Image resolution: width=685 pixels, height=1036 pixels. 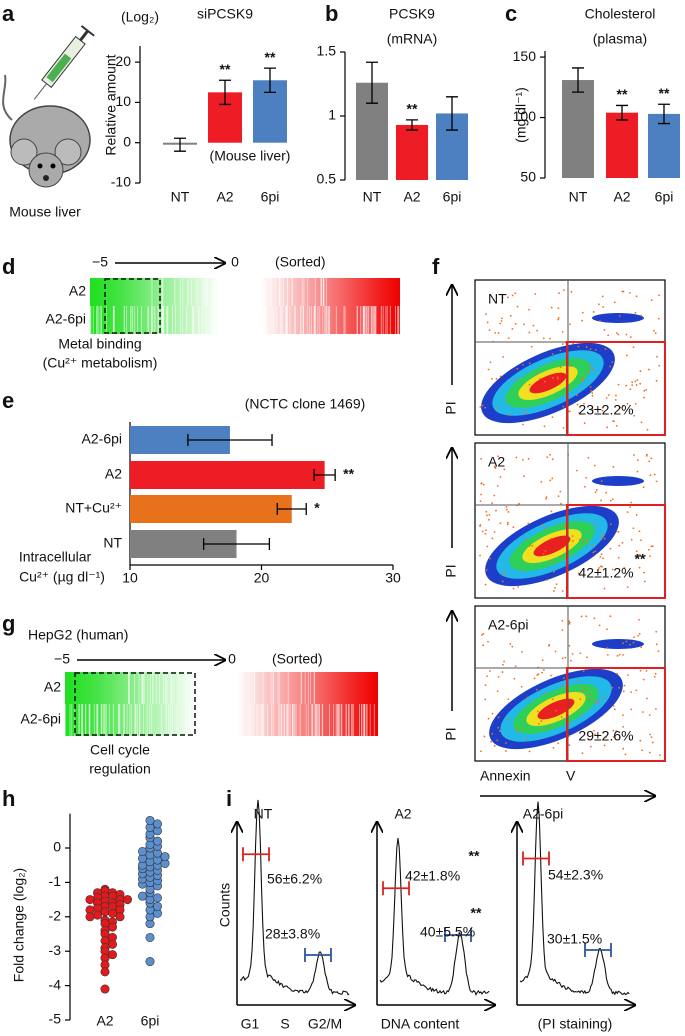 I want to click on x-tick-label: NT, so click(x=372, y=197).